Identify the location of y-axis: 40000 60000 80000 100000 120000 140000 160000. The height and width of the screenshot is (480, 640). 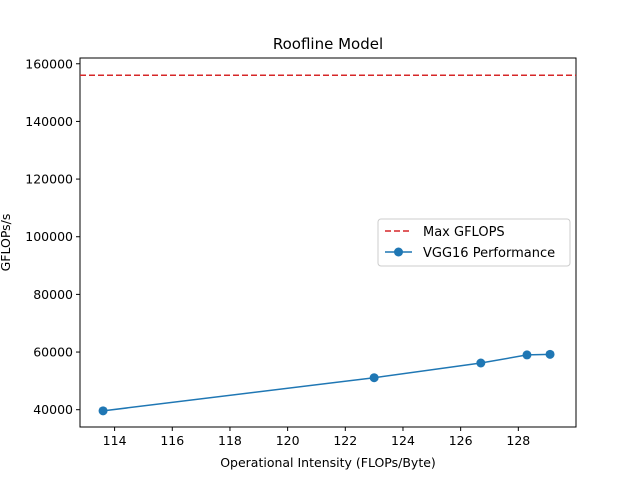
(52, 236).